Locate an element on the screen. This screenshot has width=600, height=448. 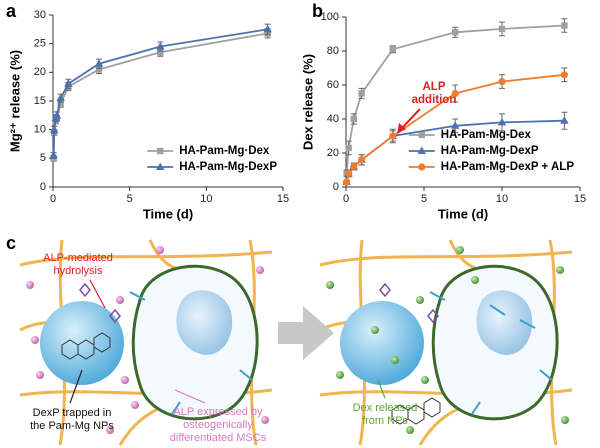
y-tick-label: 15 is located at coordinates (40, 101).